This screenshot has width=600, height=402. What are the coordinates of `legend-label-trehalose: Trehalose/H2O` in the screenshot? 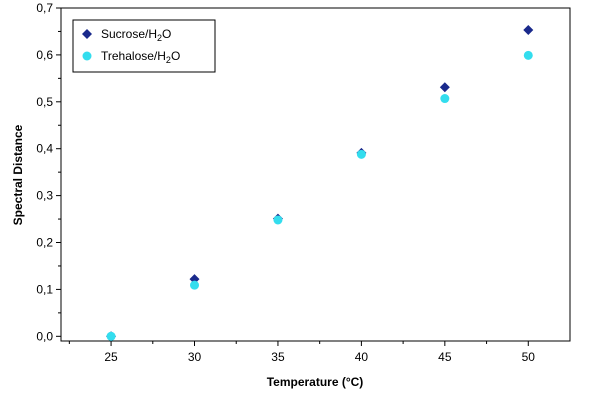 It's located at (140, 57).